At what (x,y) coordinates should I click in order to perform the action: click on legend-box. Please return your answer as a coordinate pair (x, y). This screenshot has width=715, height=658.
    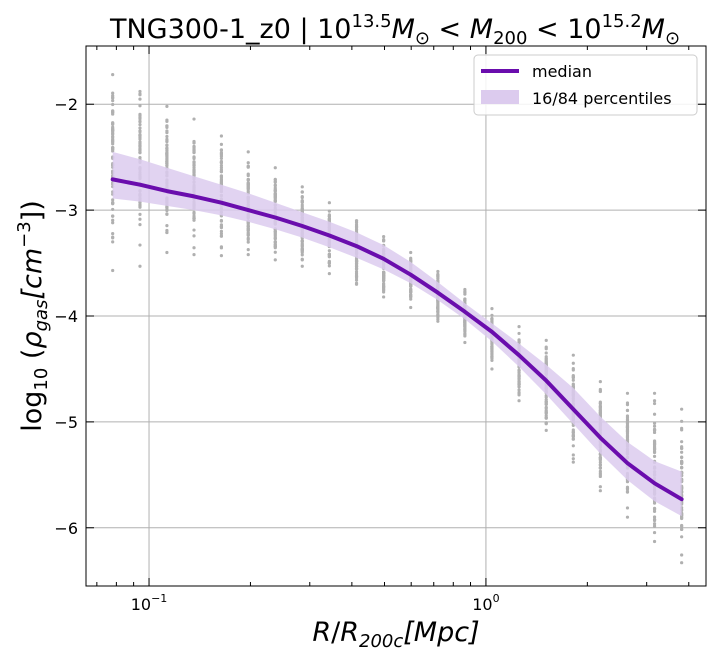
    Looking at the image, I should click on (585, 85).